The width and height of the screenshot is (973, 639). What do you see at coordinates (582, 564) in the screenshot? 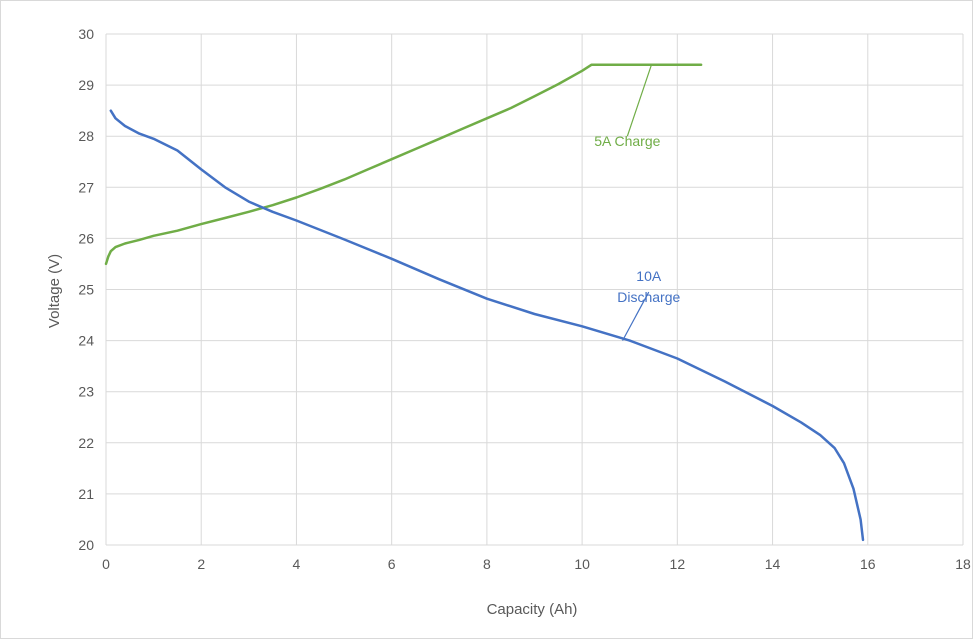
I see `x-tick-label: 10` at bounding box center [582, 564].